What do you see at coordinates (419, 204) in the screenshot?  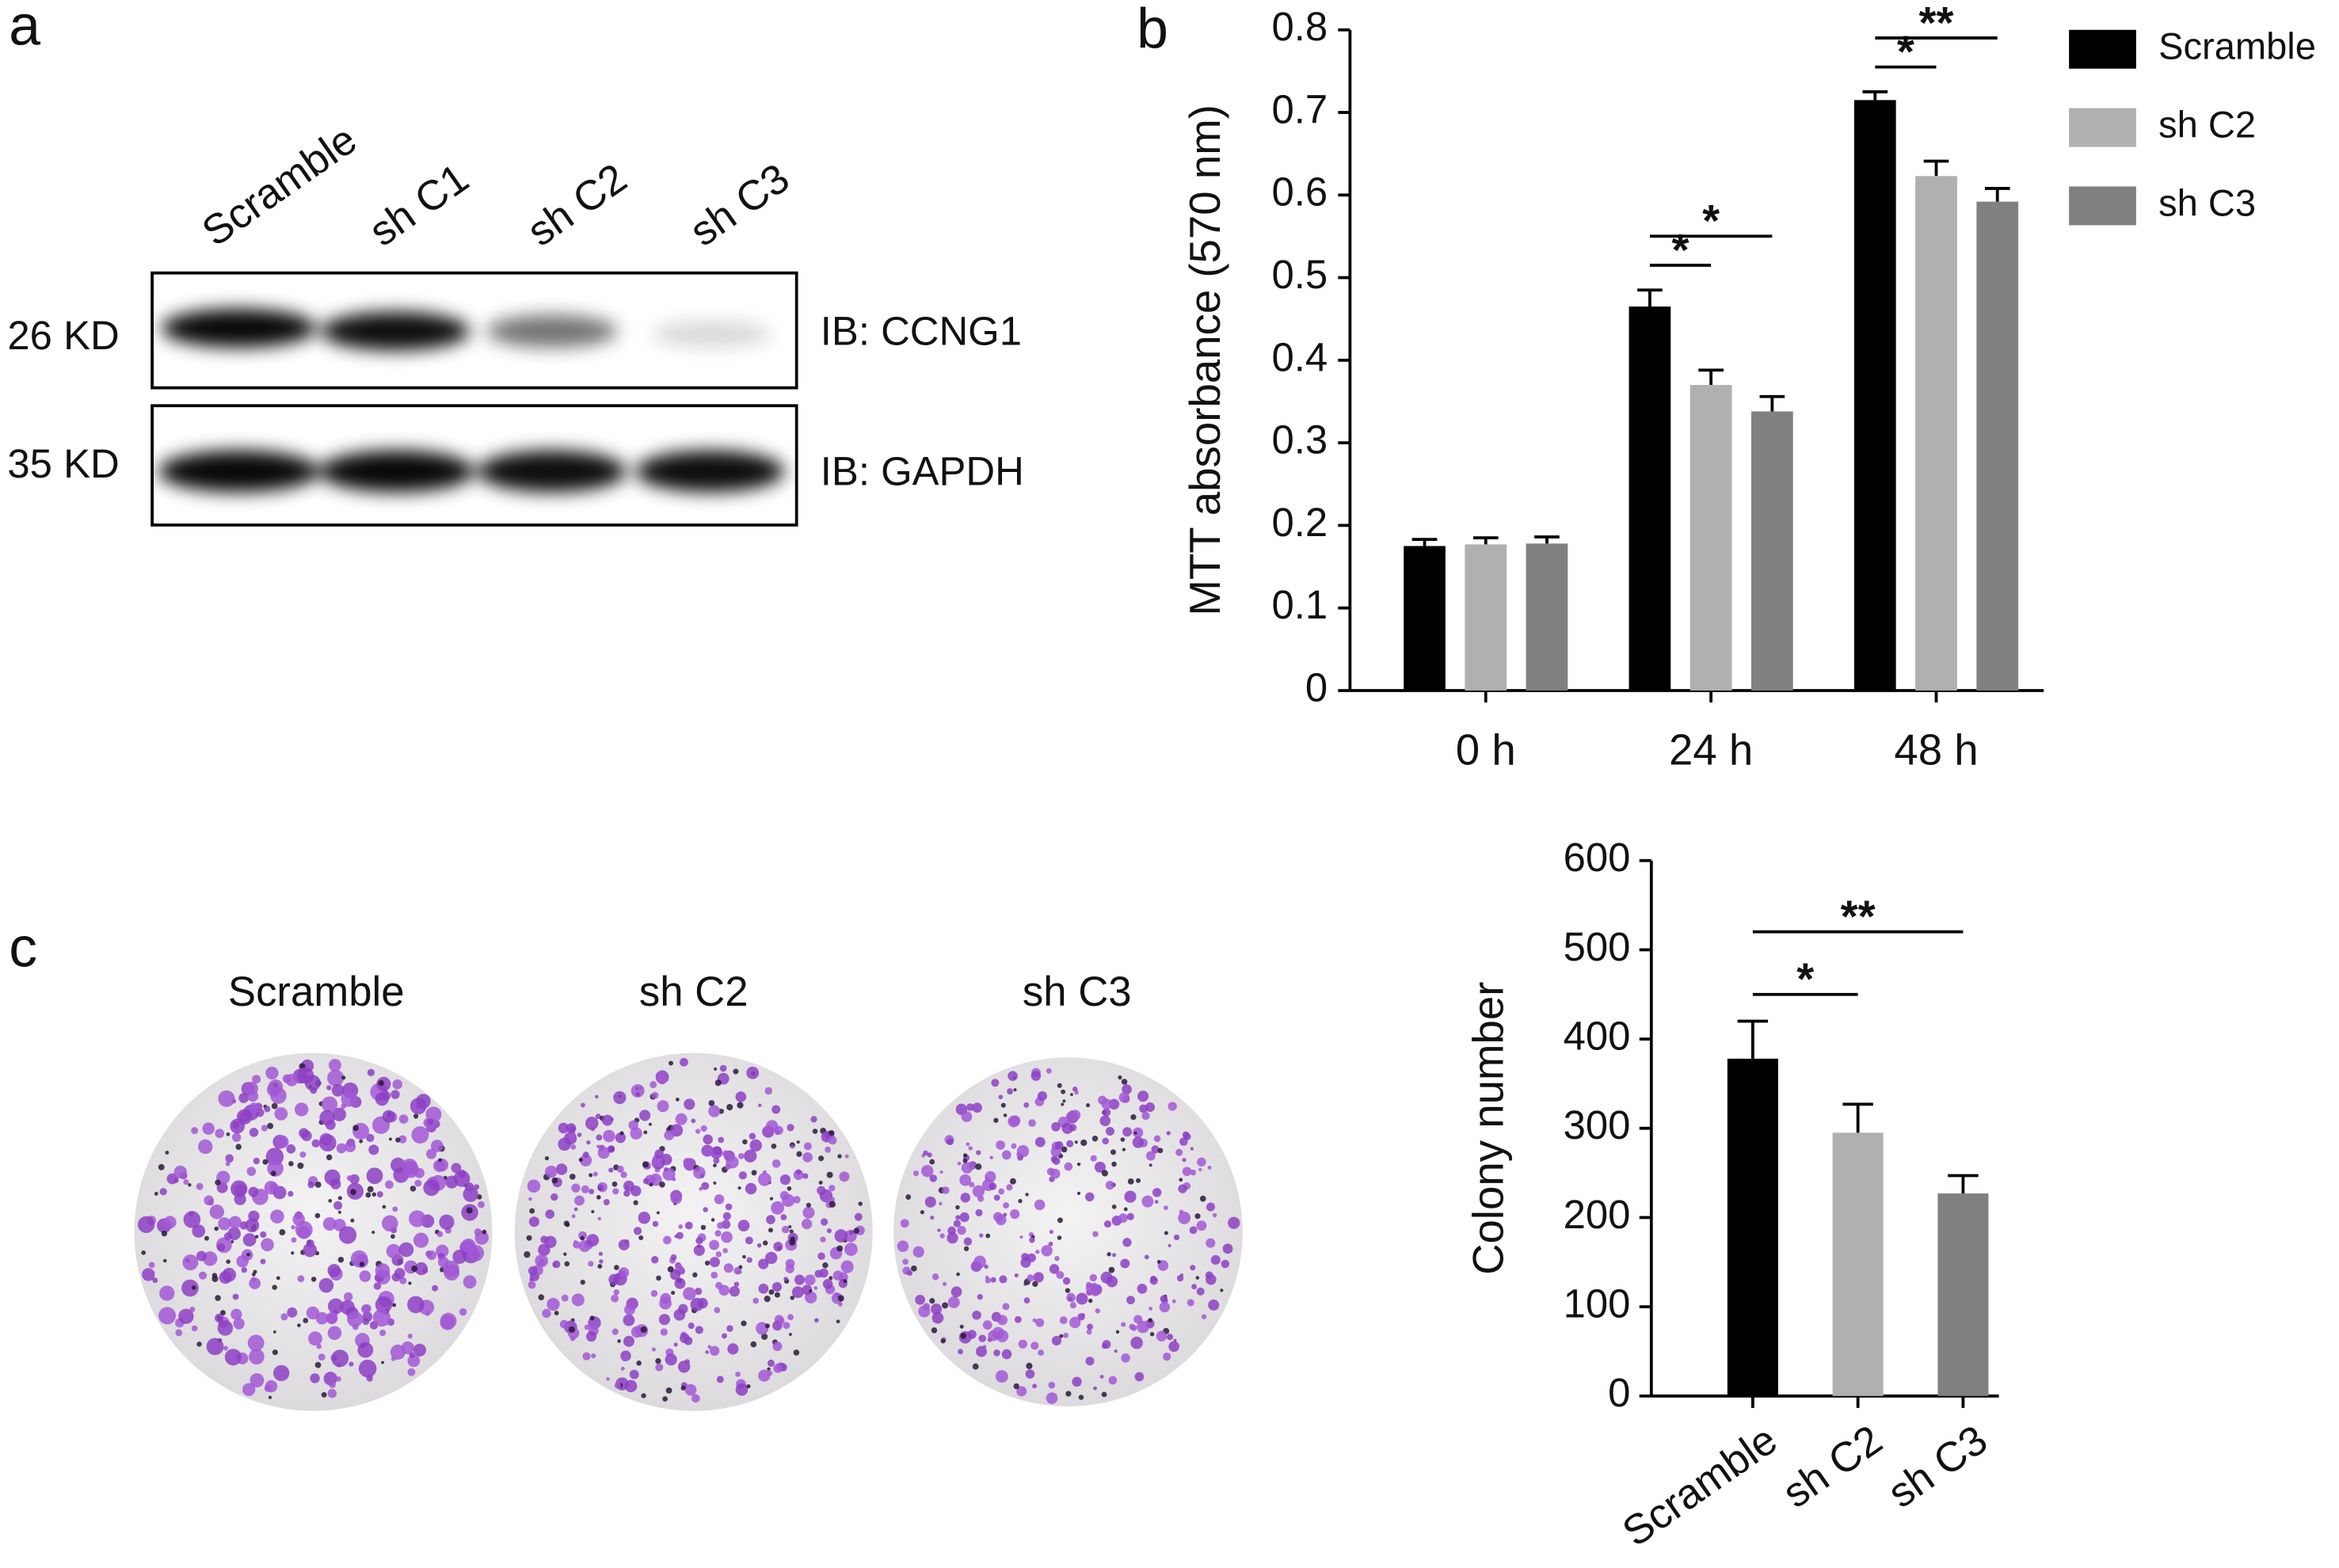 I see `lane-label: sh C1` at bounding box center [419, 204].